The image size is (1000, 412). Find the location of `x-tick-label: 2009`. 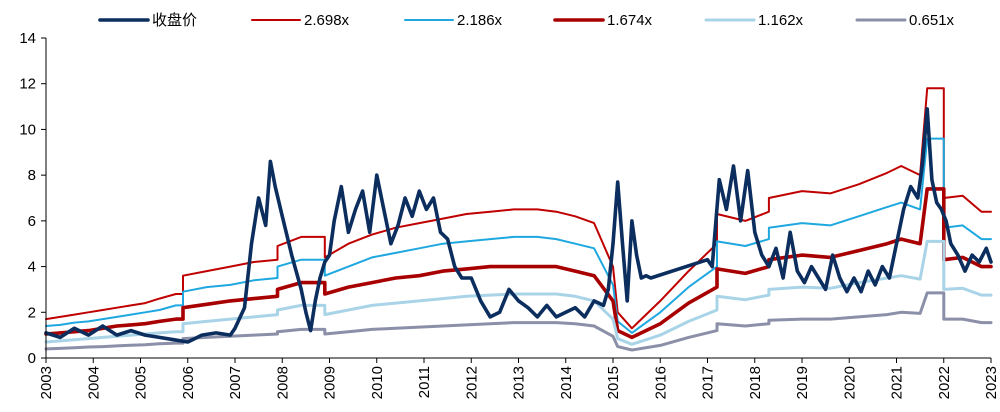

x-tick-label: 2009 is located at coordinates (330, 382).